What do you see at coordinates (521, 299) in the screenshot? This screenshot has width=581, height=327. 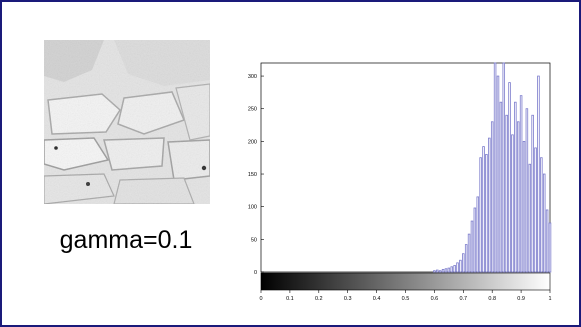 I see `x-tick-label: 0.9` at bounding box center [521, 299].